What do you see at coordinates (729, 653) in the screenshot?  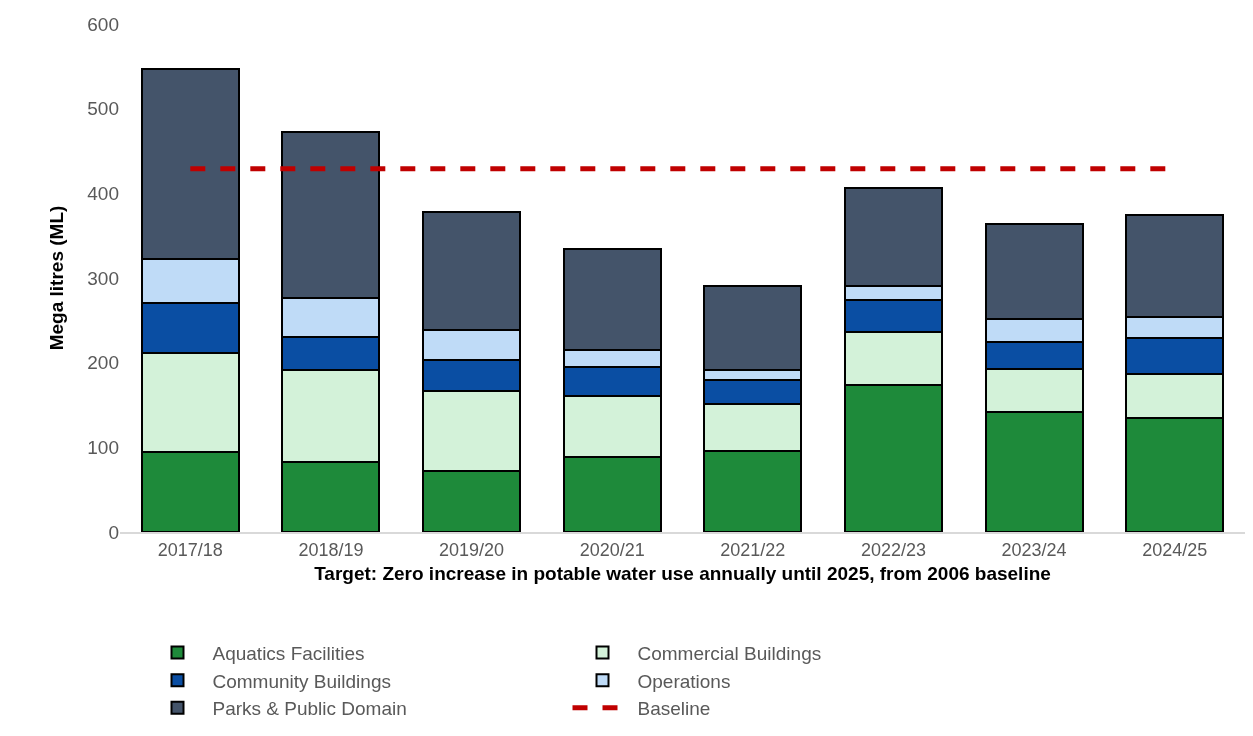 I see `legend-label: Commercial Buildings` at bounding box center [729, 653].